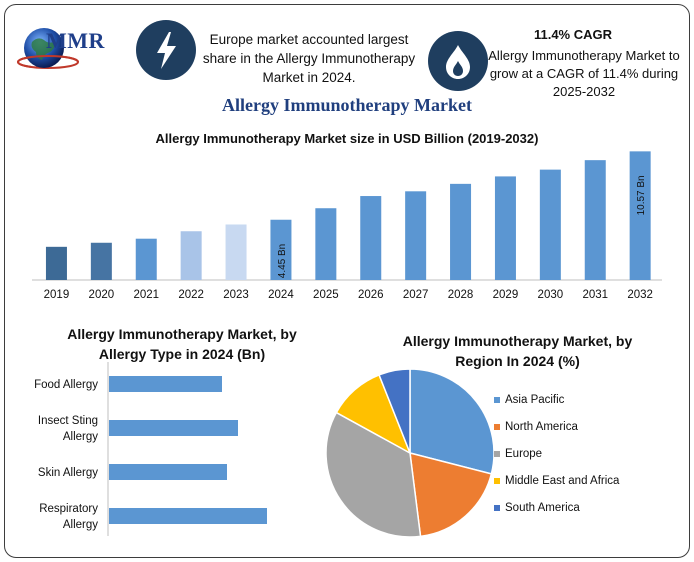  I want to click on region-pie-chart, so click(410, 453).